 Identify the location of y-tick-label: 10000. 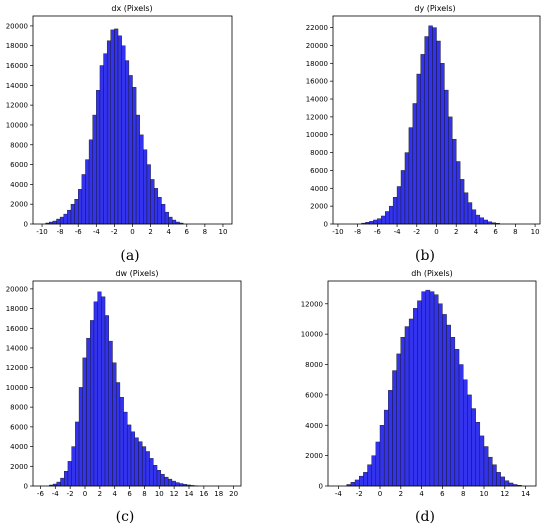
(17, 388).